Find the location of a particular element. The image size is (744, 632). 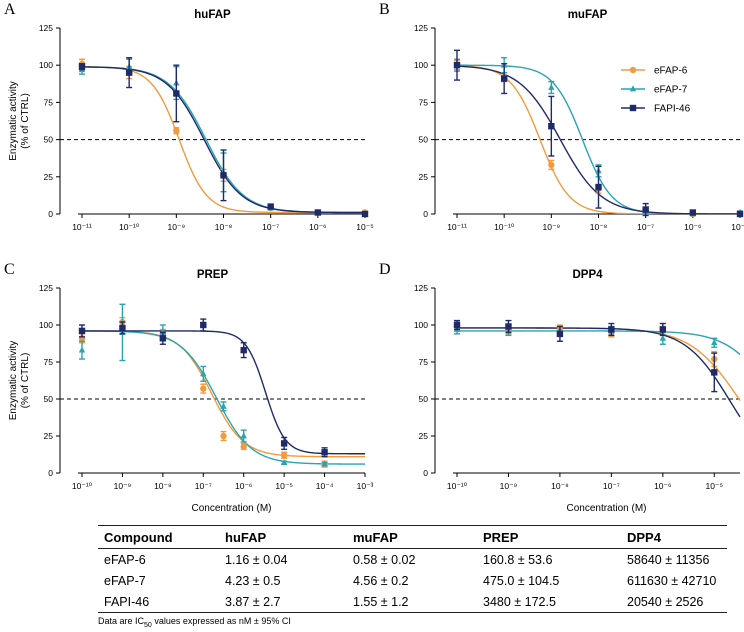

table-cell: eFAP-6 is located at coordinates (125, 560).